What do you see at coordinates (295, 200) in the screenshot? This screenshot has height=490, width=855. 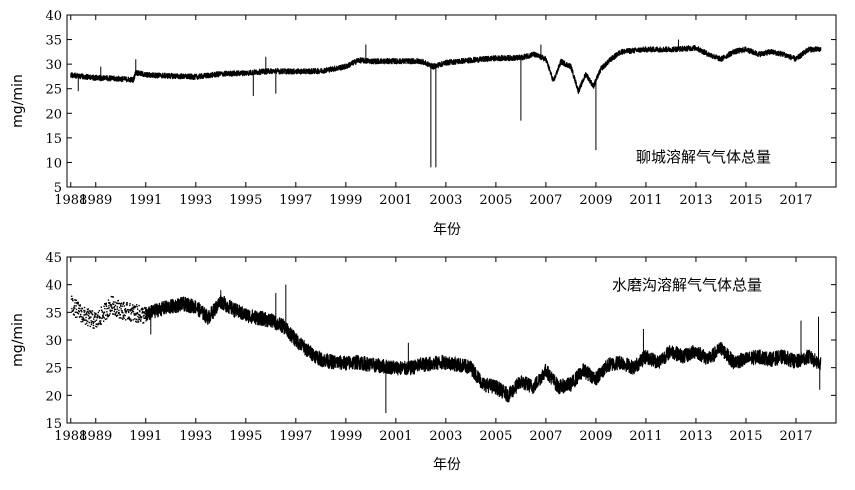 I see `x-tick-label: 1997` at bounding box center [295, 200].